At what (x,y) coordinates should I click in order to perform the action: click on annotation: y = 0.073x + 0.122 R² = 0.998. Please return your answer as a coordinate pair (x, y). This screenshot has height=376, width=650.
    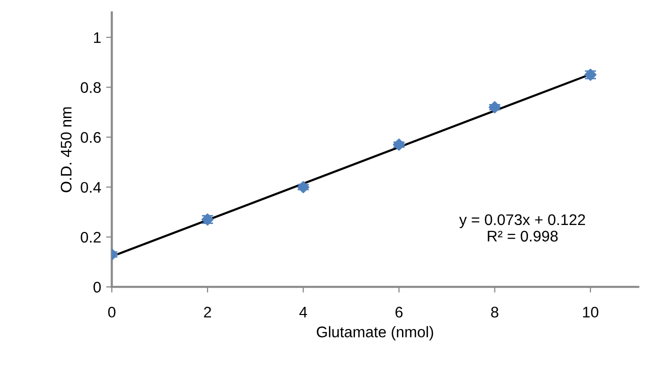
    Looking at the image, I should click on (522, 228).